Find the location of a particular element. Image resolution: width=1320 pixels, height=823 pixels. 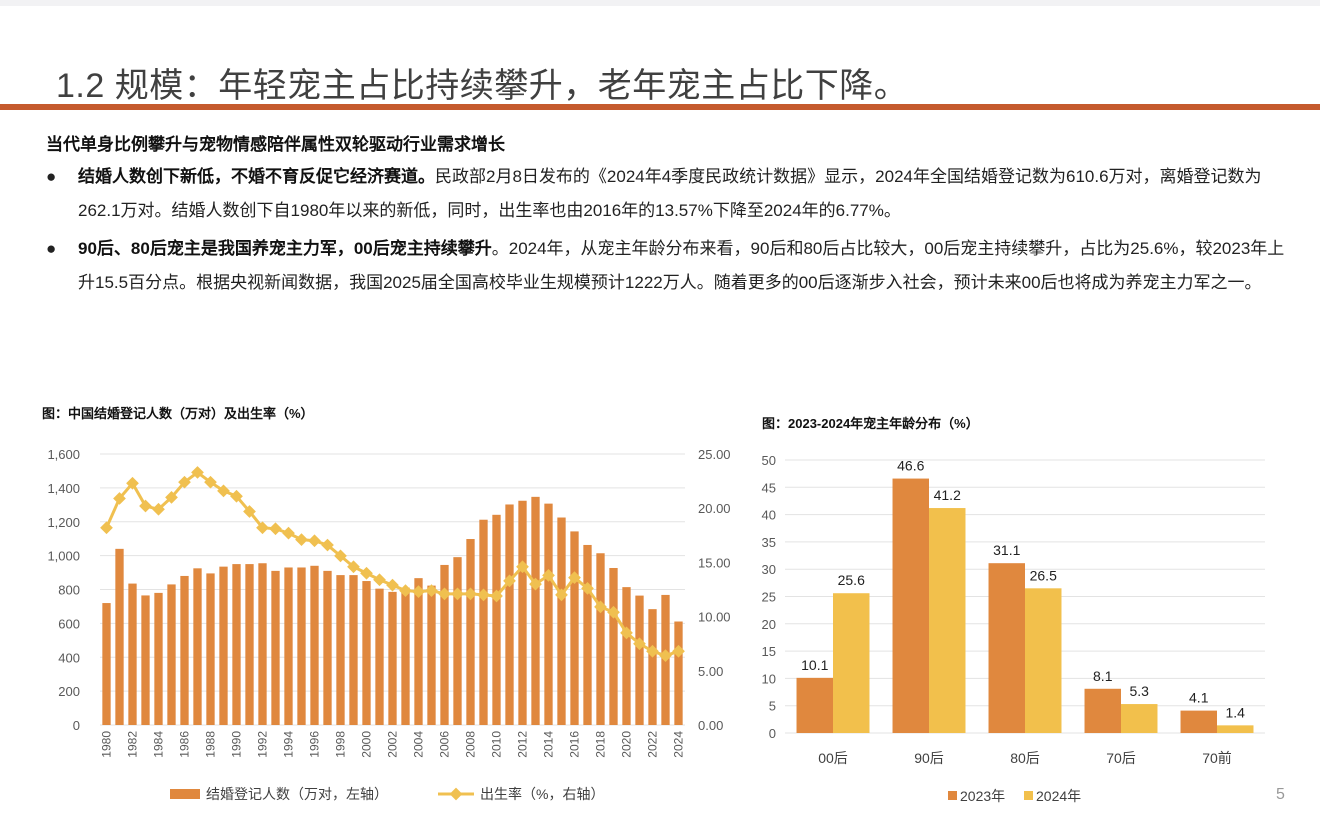

x-tick-label: 2010 is located at coordinates (497, 744).